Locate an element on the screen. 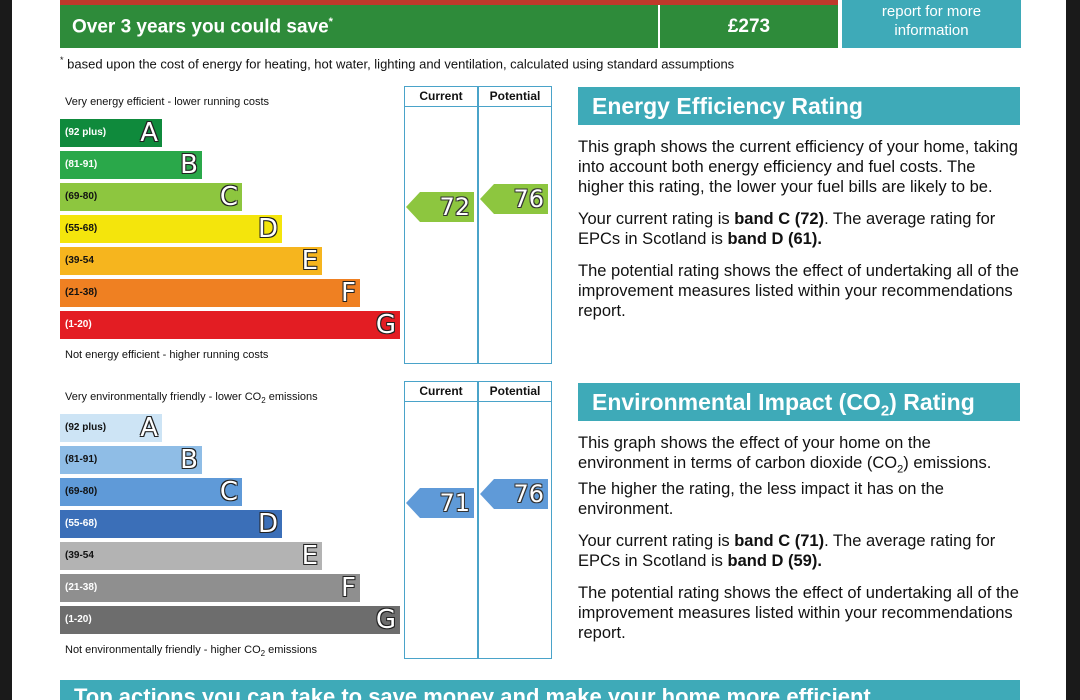  eir-current-header: Current is located at coordinates (441, 391).